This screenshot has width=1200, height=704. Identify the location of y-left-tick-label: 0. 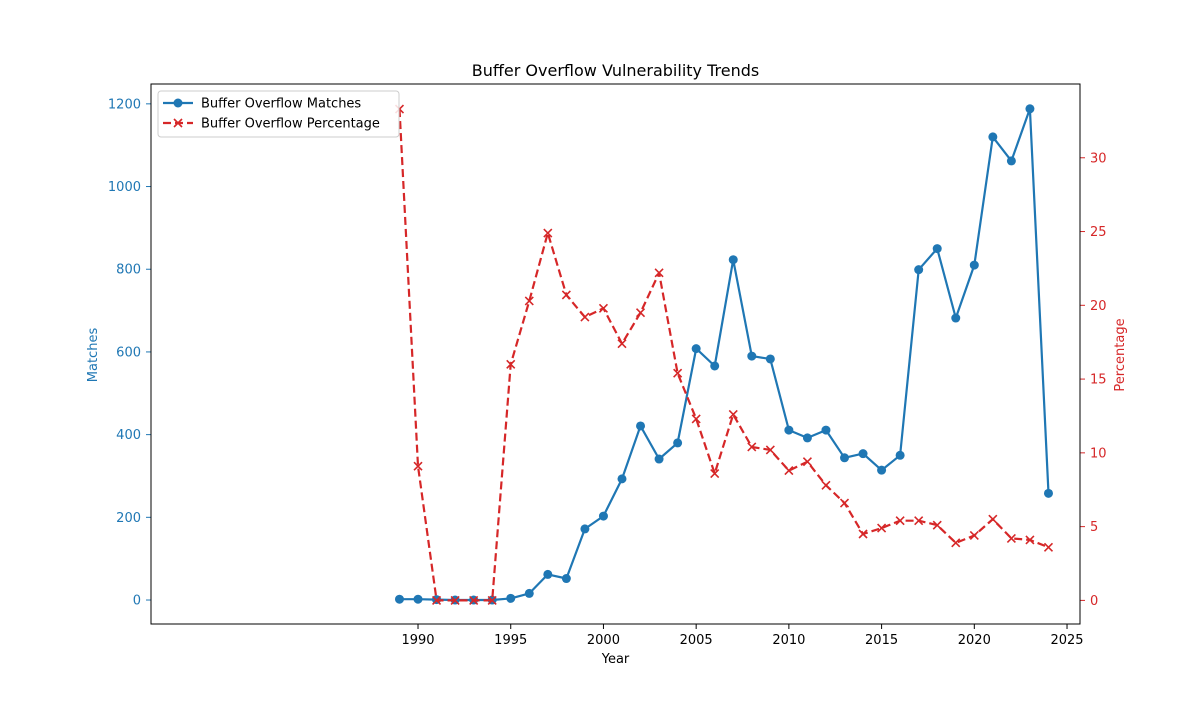
(137, 601).